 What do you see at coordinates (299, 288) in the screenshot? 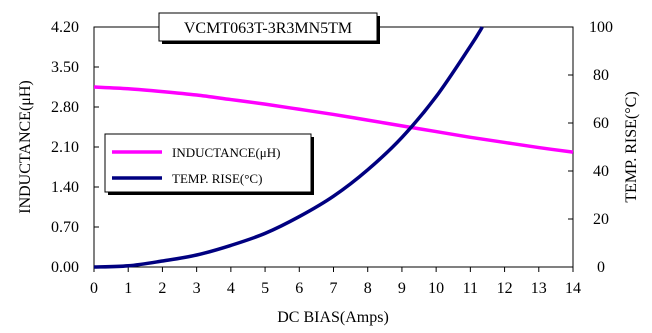
I see `x-tick-label: 6` at bounding box center [299, 288].